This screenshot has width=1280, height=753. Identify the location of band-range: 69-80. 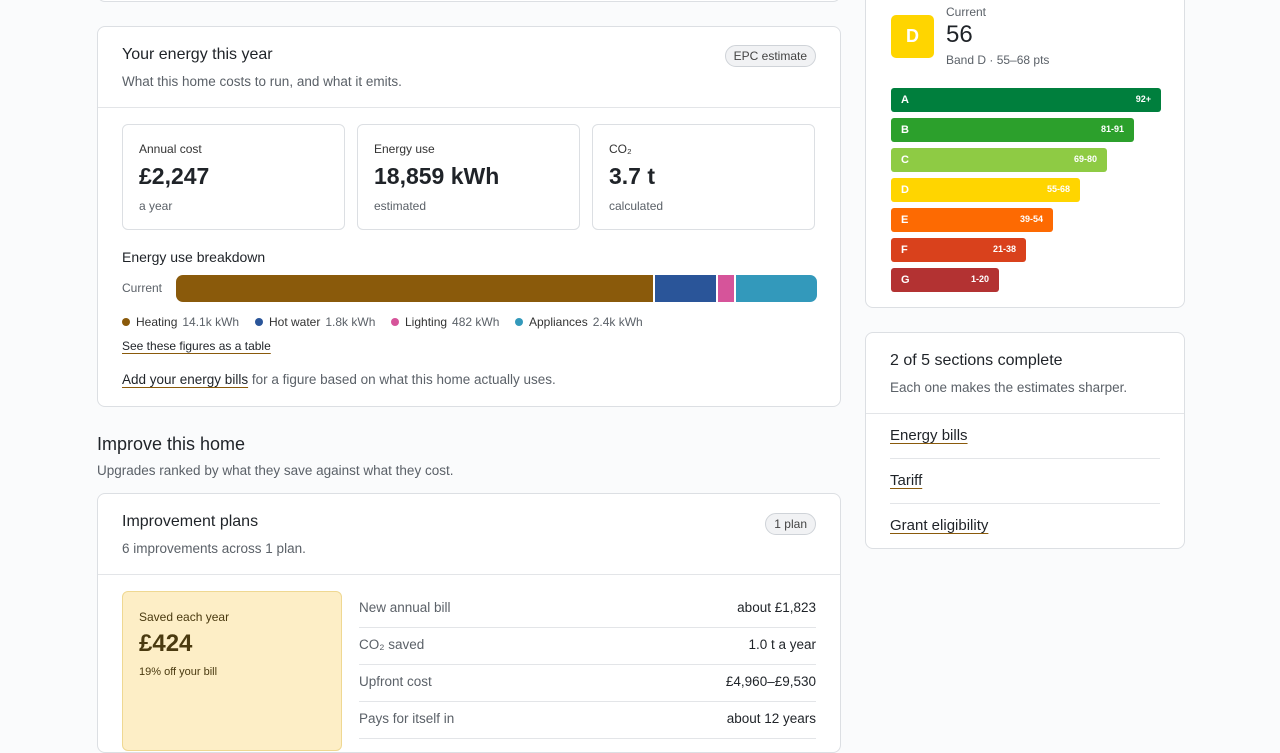
(1085, 159).